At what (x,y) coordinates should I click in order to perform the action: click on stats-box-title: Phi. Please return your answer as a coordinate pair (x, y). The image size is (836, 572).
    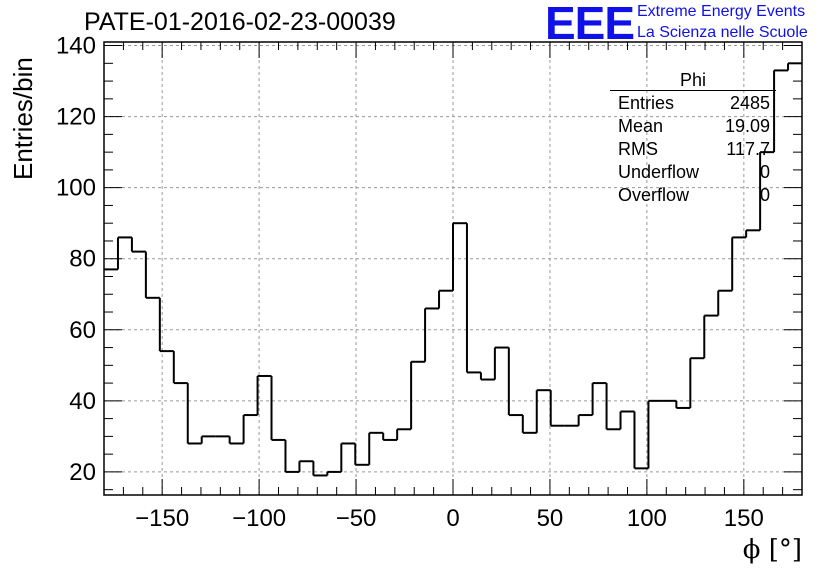
    Looking at the image, I should click on (692, 80).